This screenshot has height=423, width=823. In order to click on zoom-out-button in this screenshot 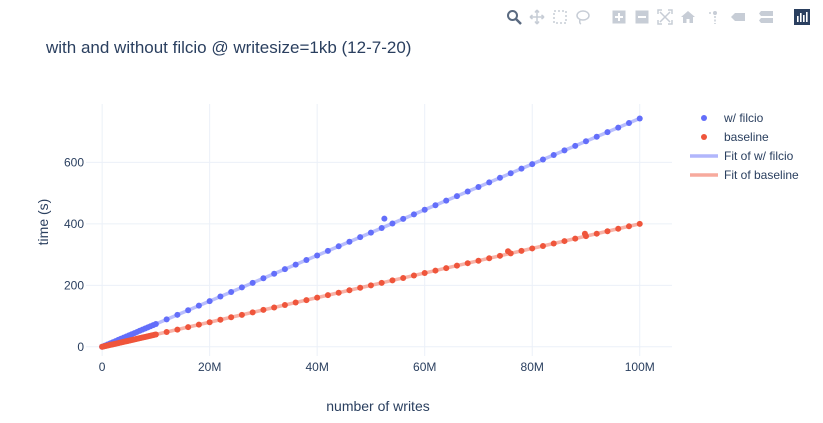, I will do `click(642, 17)`.